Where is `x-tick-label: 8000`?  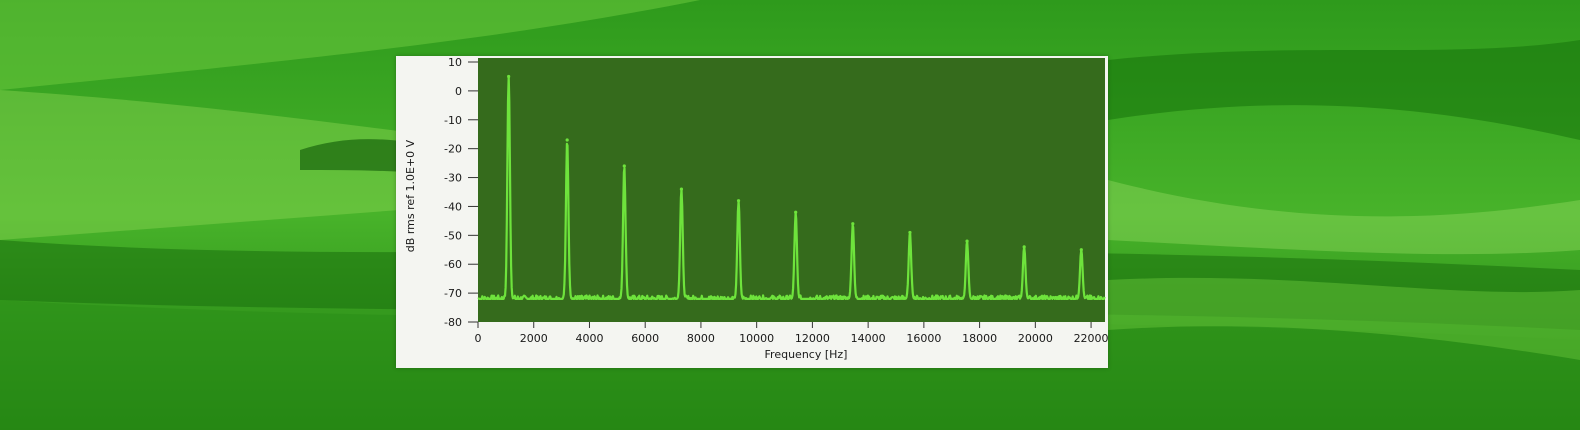
x-tick-label: 8000 is located at coordinates (701, 338).